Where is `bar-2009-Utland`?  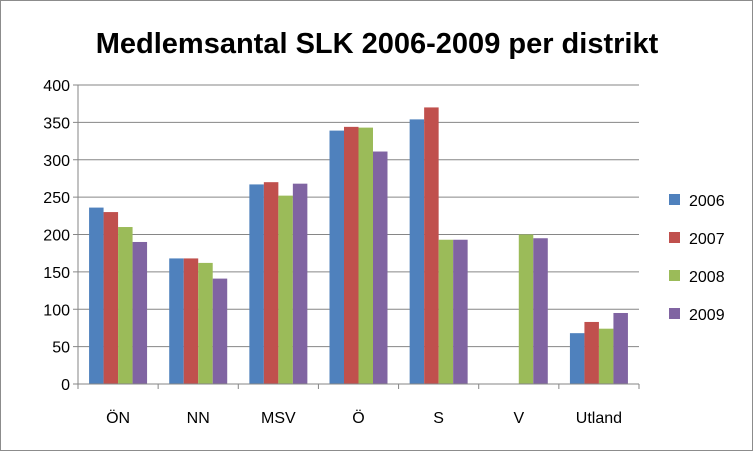 bar-2009-Utland is located at coordinates (620, 348).